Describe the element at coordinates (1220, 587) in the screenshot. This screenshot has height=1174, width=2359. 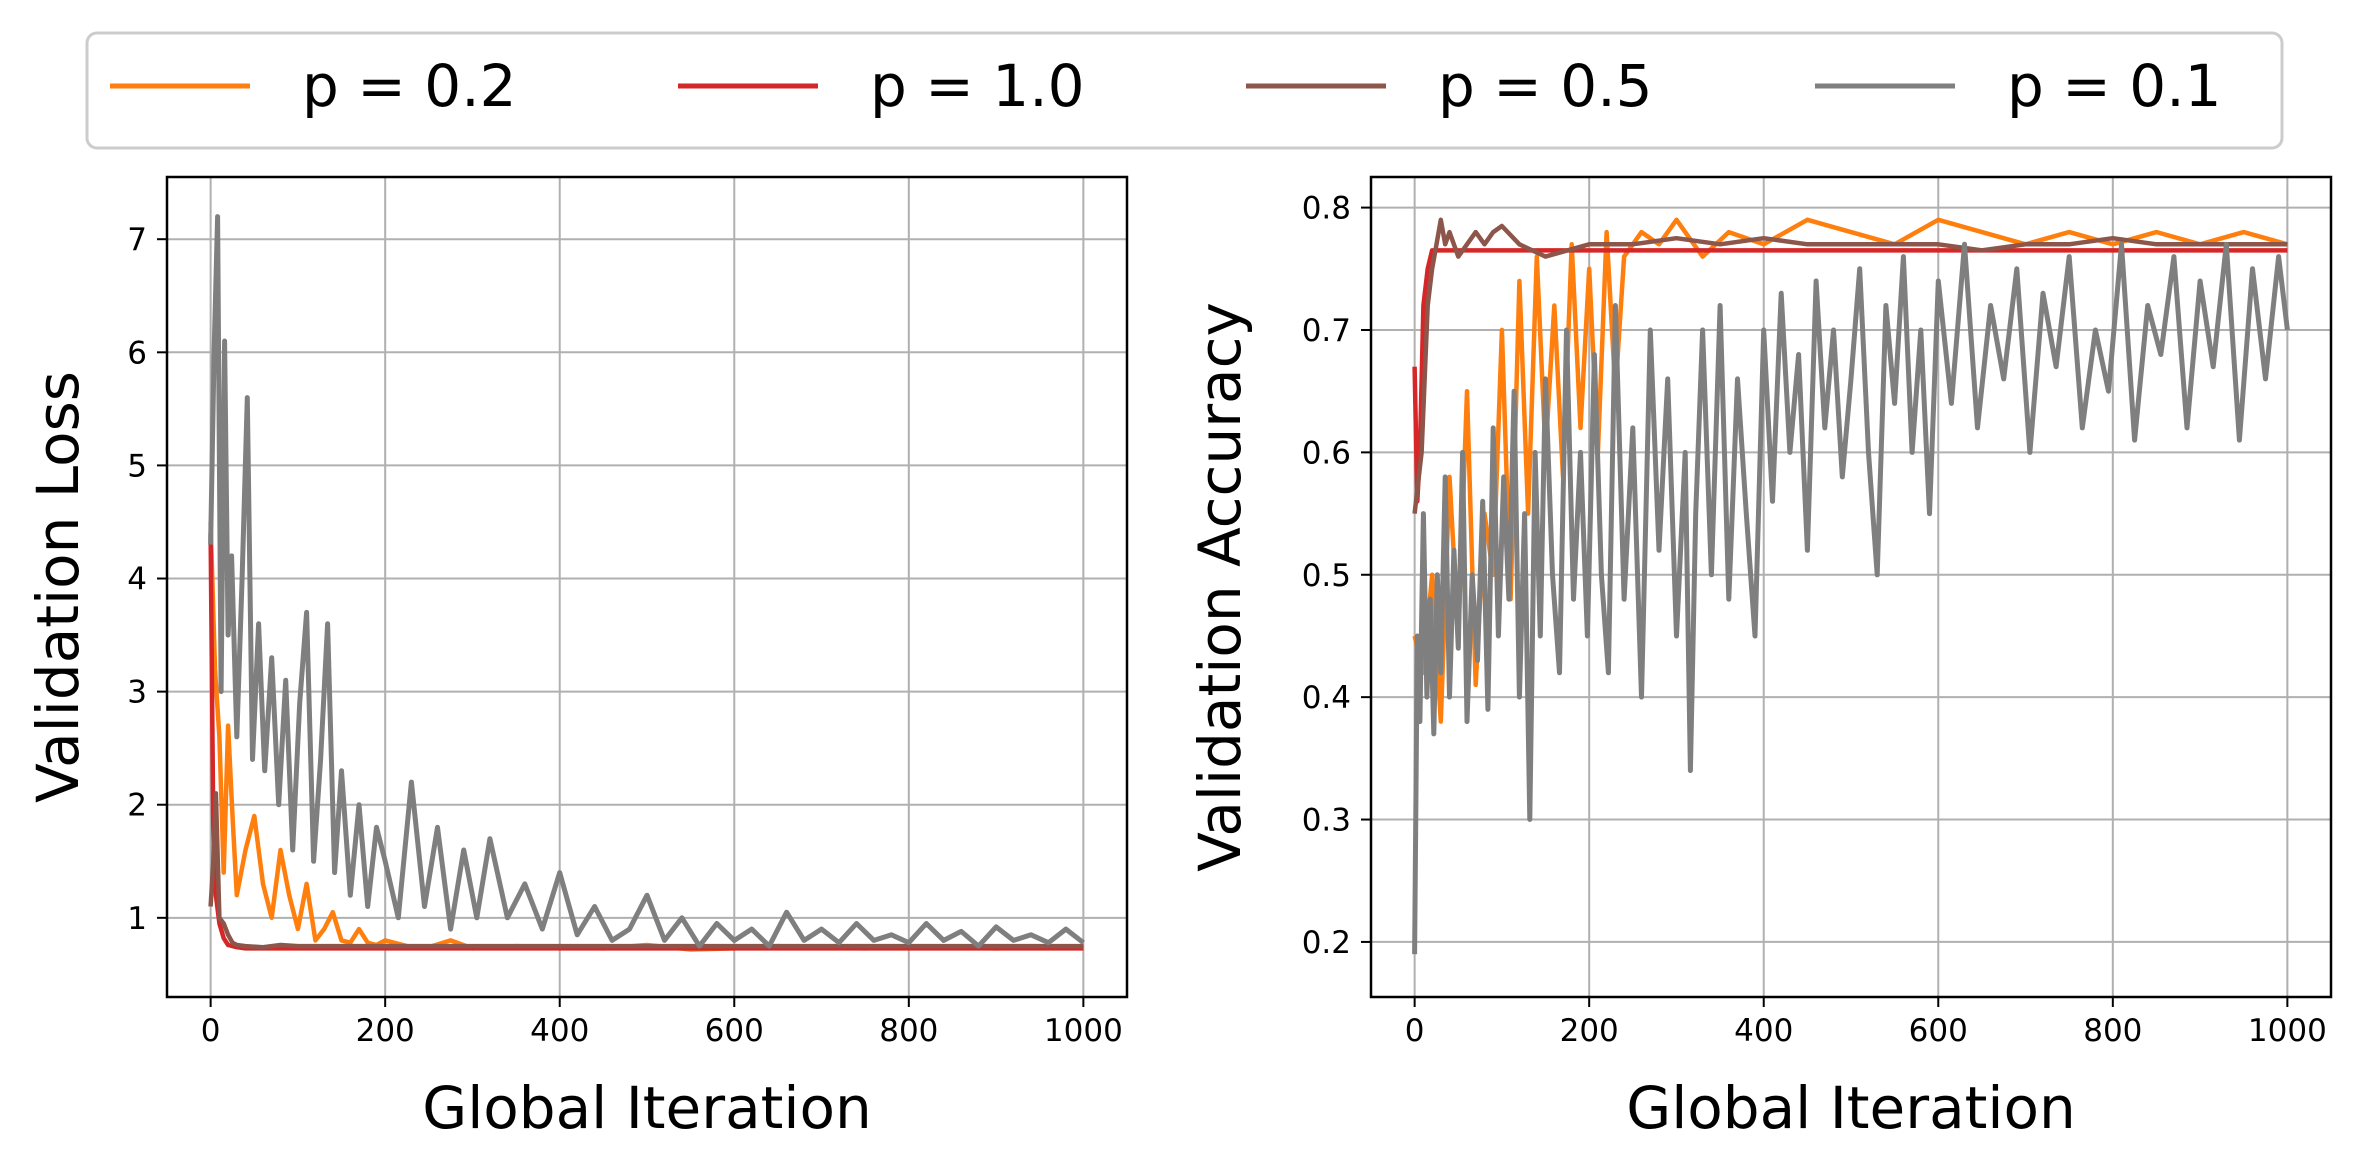
I see `y-axis-label: Validation Accuracy` at that location.